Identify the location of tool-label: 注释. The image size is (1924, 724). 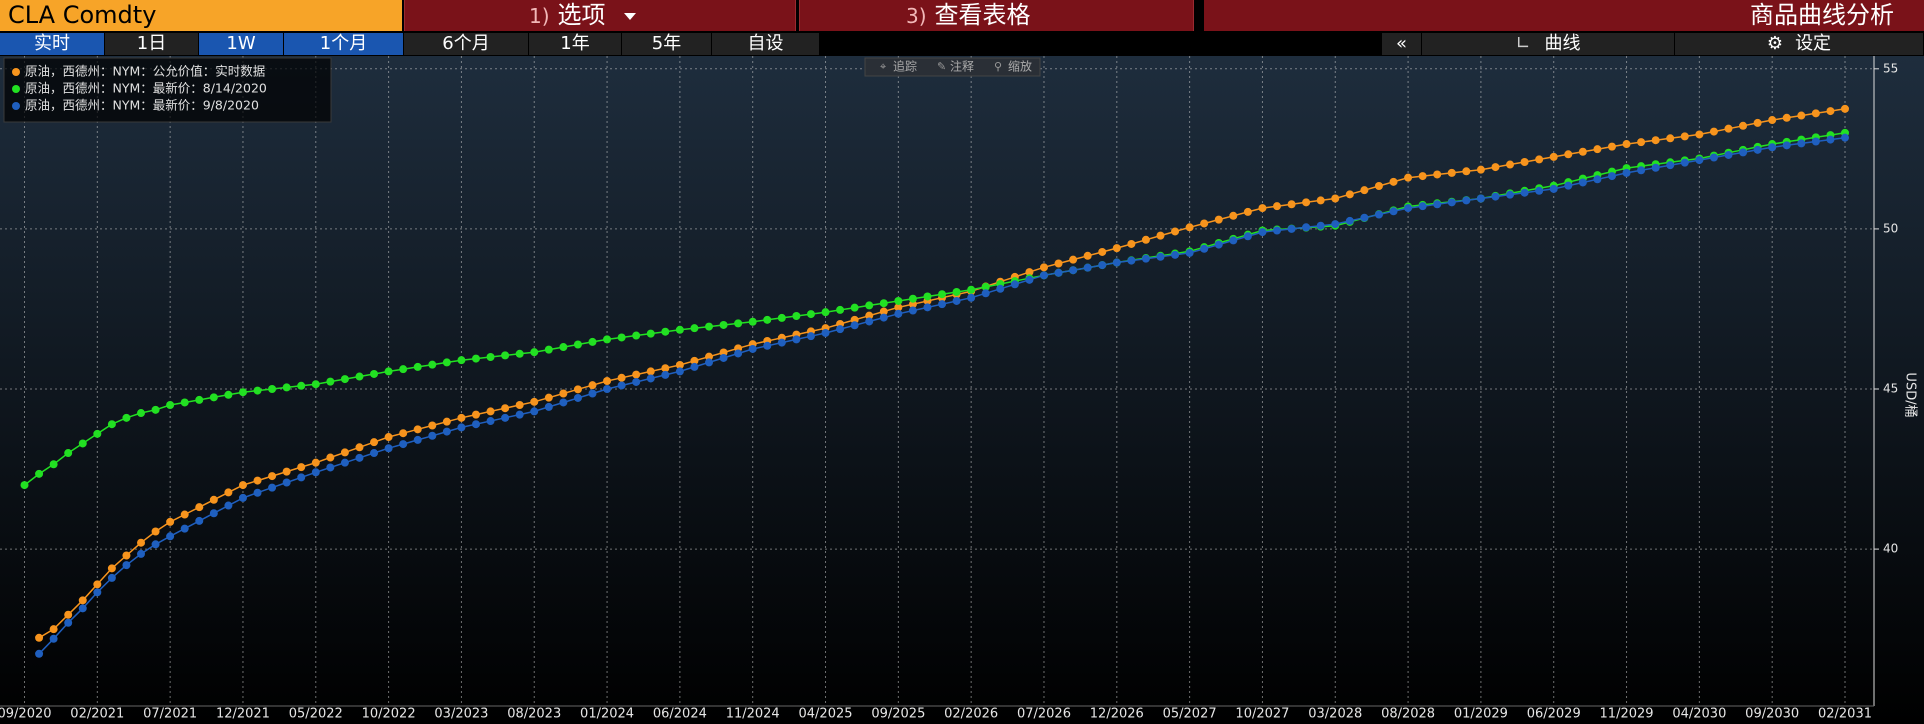
(962, 66).